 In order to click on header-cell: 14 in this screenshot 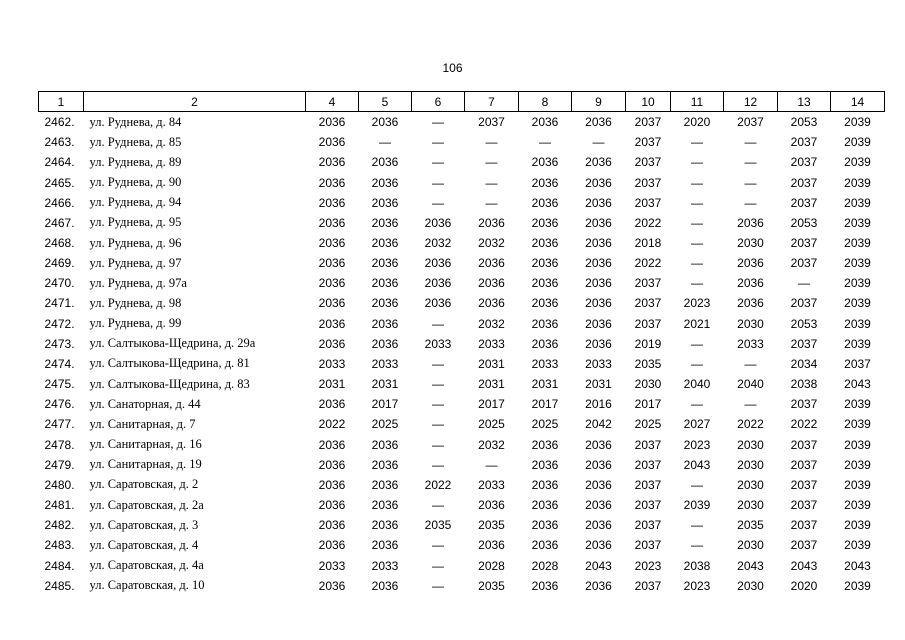, I will do `click(857, 101)`.